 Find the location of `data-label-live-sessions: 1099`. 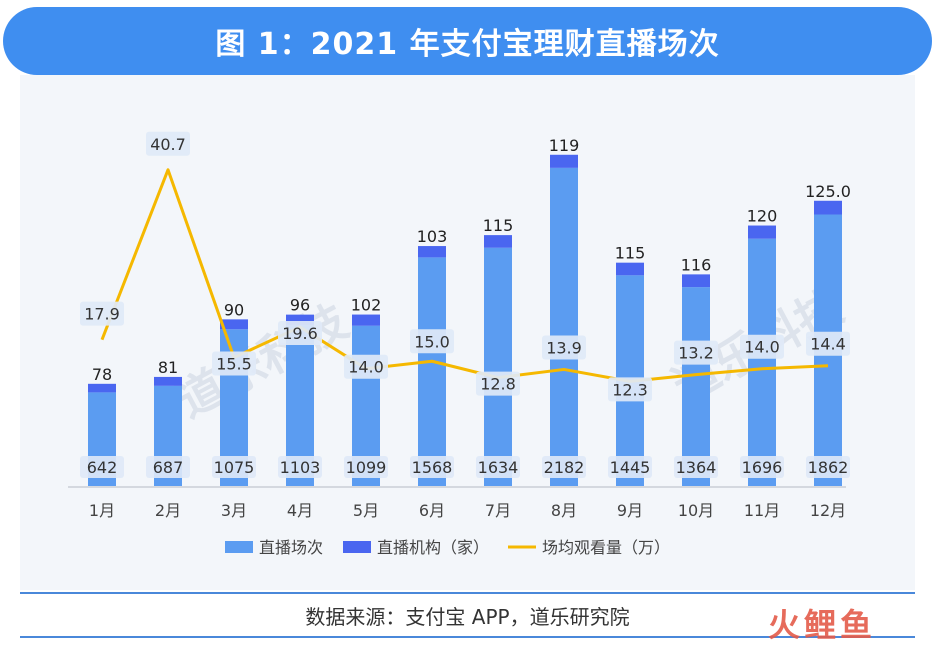

data-label-live-sessions: 1099 is located at coordinates (366, 467).